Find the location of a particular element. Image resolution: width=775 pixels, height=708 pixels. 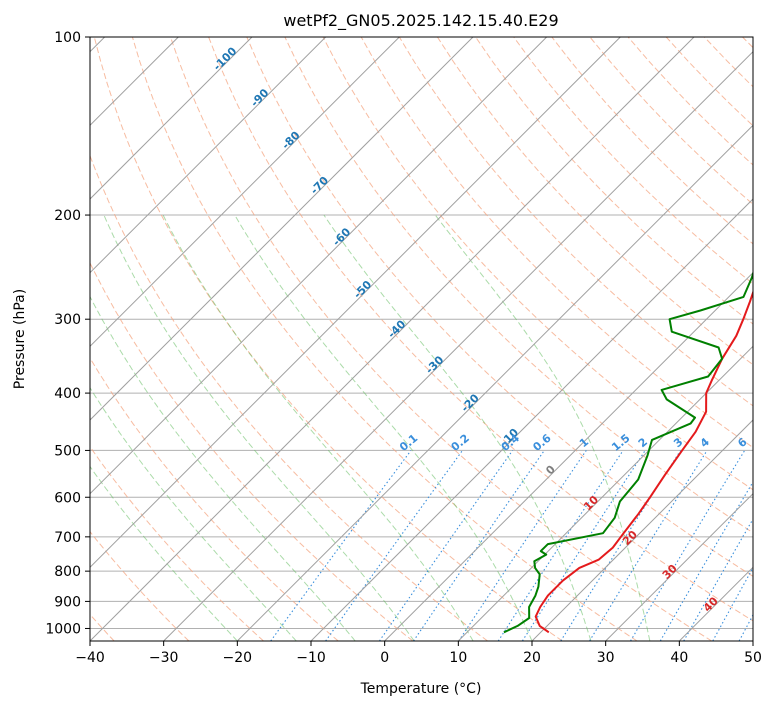

x-tick-label: −40 is located at coordinates (90, 658).